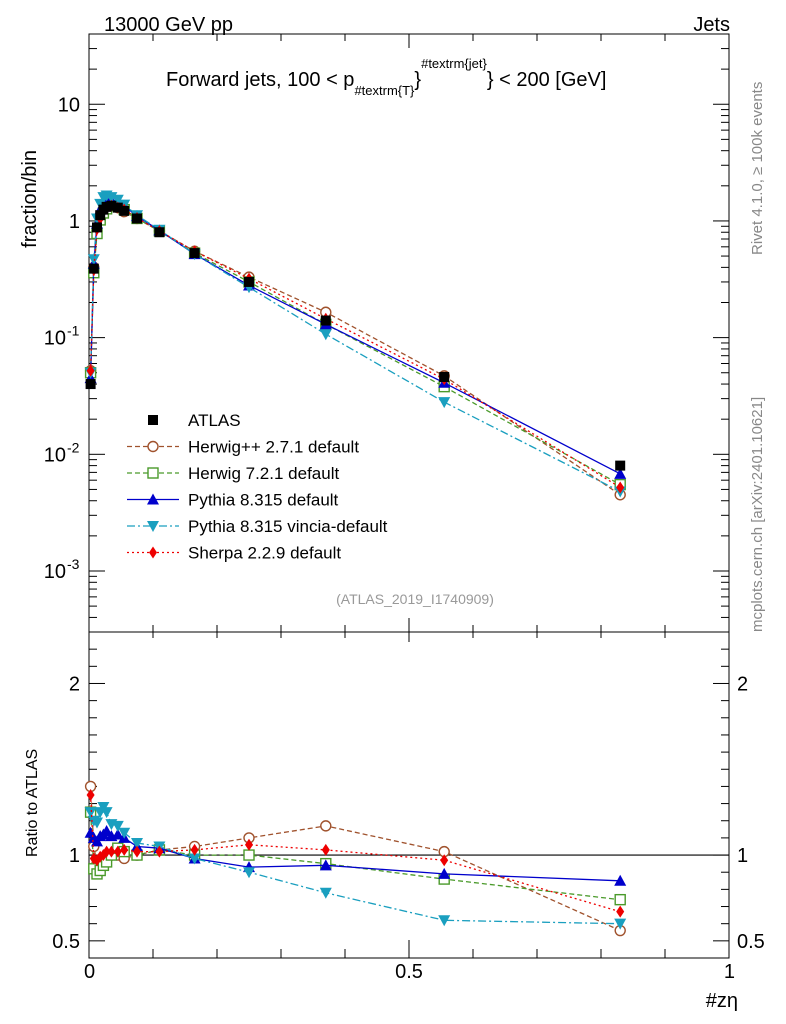 This screenshot has height=1024, width=786. I want to click on rivet-version-label: Rivet 4.1.0, ≥ 100k events, so click(757, 168).